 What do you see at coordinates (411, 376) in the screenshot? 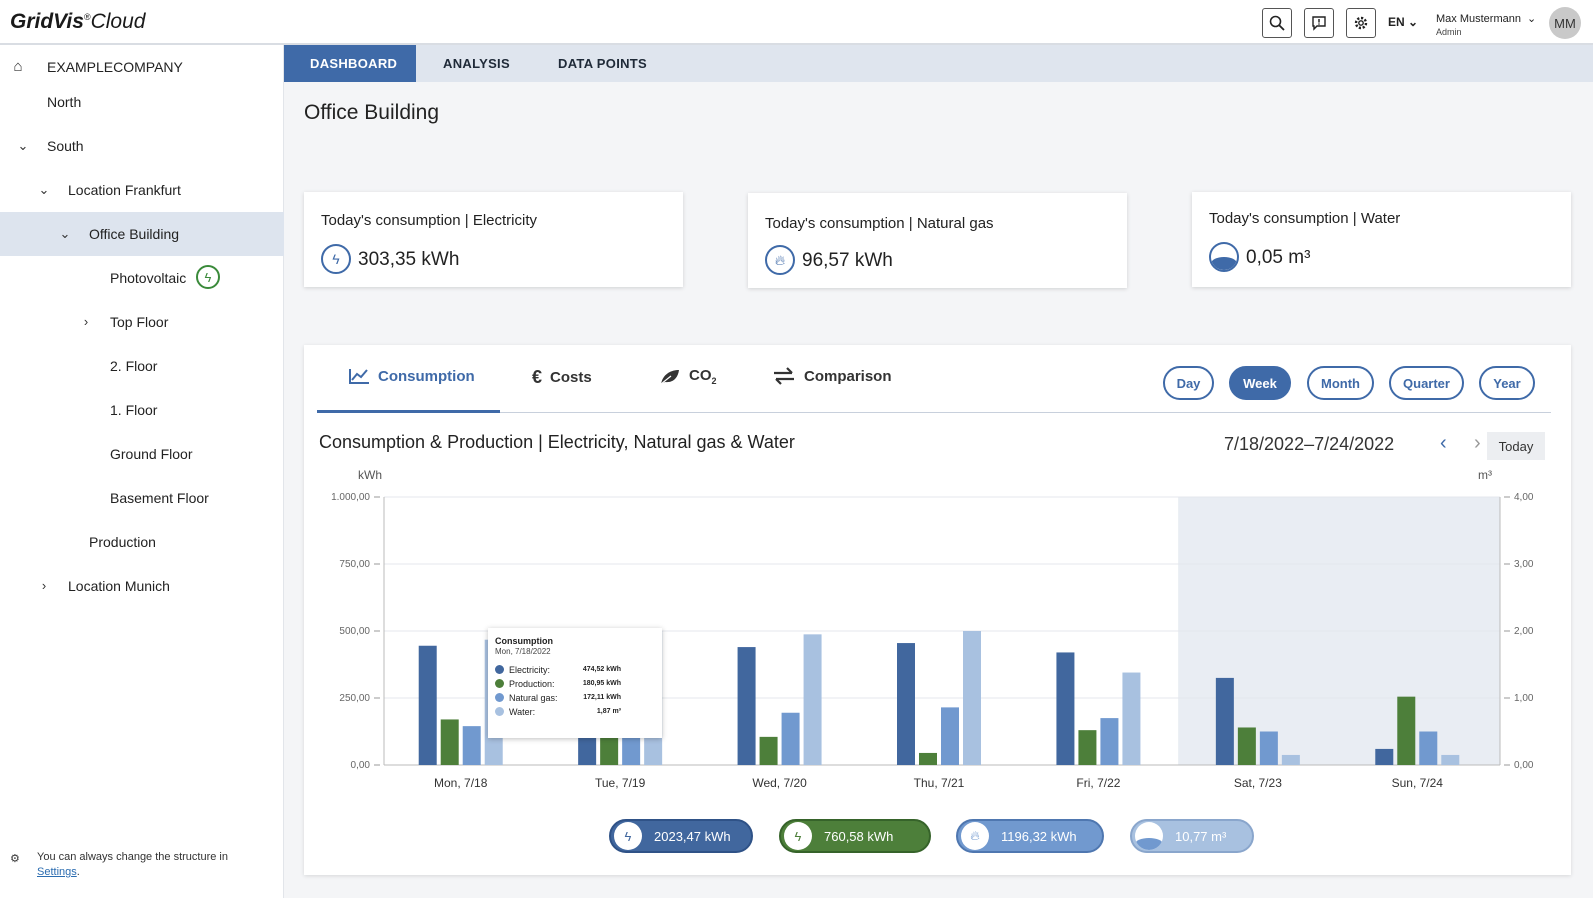
I see `tab-consumption: Consumption` at bounding box center [411, 376].